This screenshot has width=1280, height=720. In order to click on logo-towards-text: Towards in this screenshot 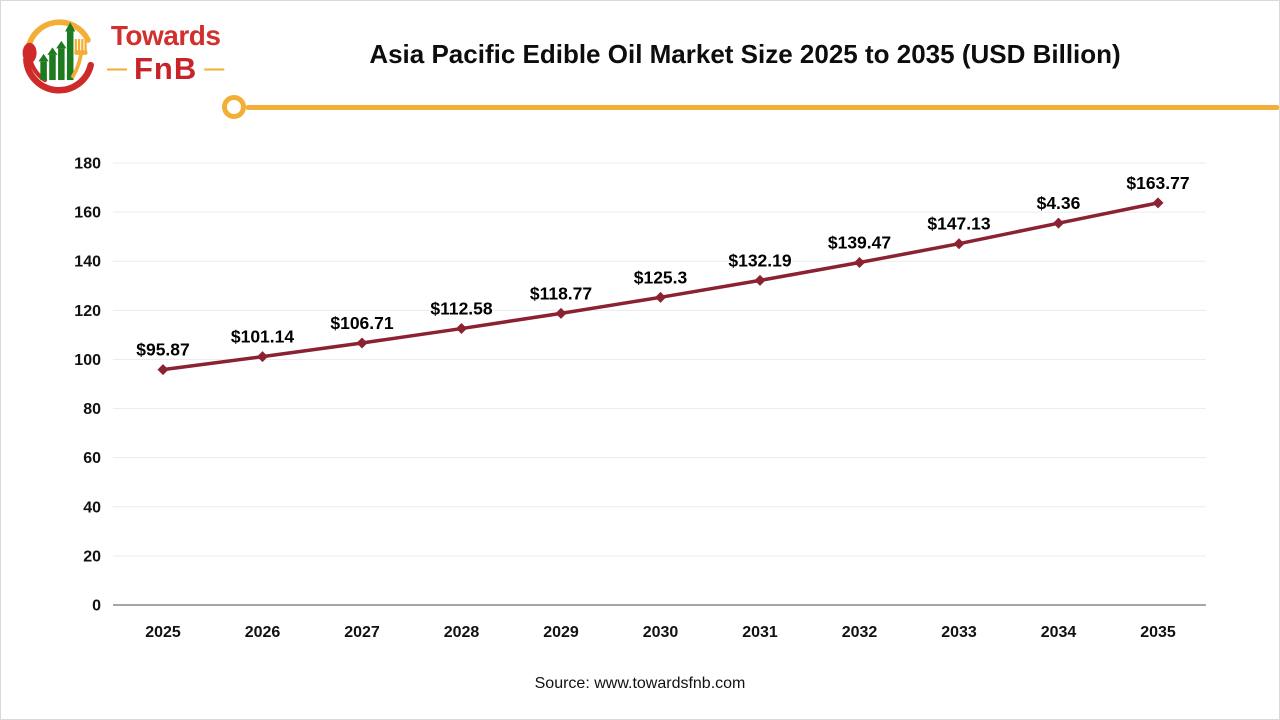, I will do `click(165, 35)`.